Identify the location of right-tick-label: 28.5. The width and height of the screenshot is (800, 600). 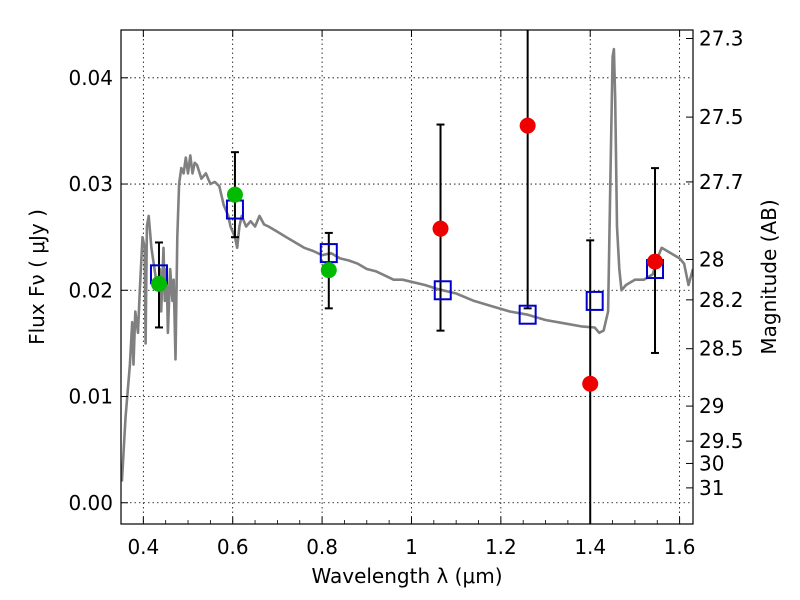
(721, 349).